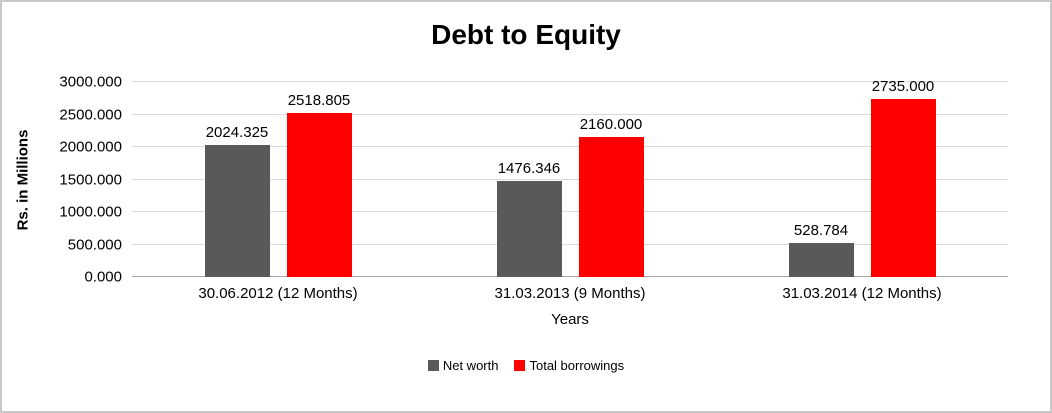 The image size is (1052, 413). What do you see at coordinates (278, 293) in the screenshot?
I see `x-category-label: 30.06.2012 (12 Months)` at bounding box center [278, 293].